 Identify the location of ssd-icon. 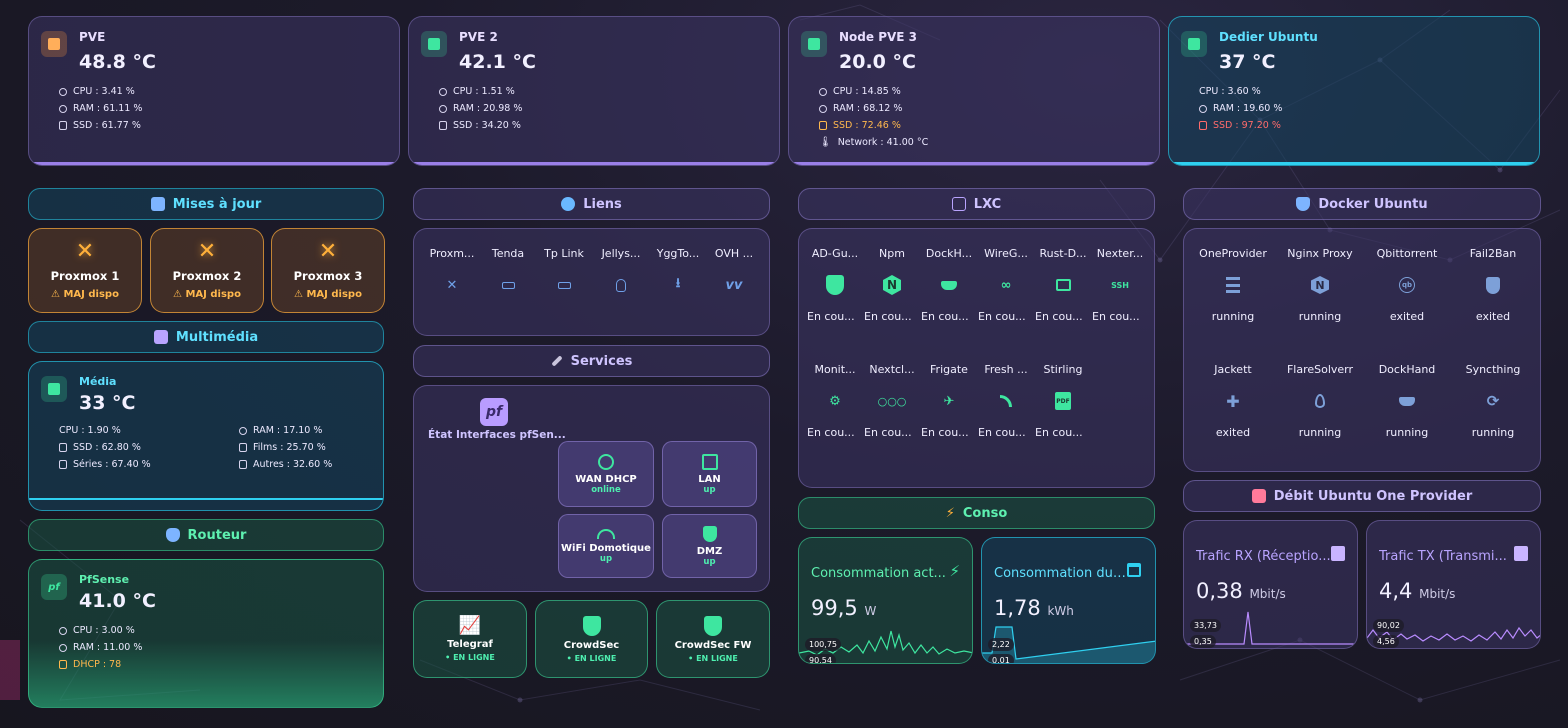
(1203, 125).